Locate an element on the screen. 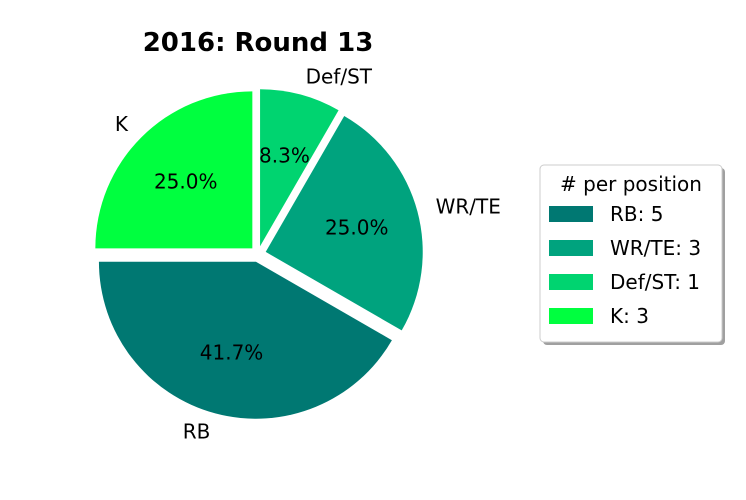  legend-items: RB: 5 WR/TE: 3 Def/ST: 1 K: 3 is located at coordinates (625, 265).